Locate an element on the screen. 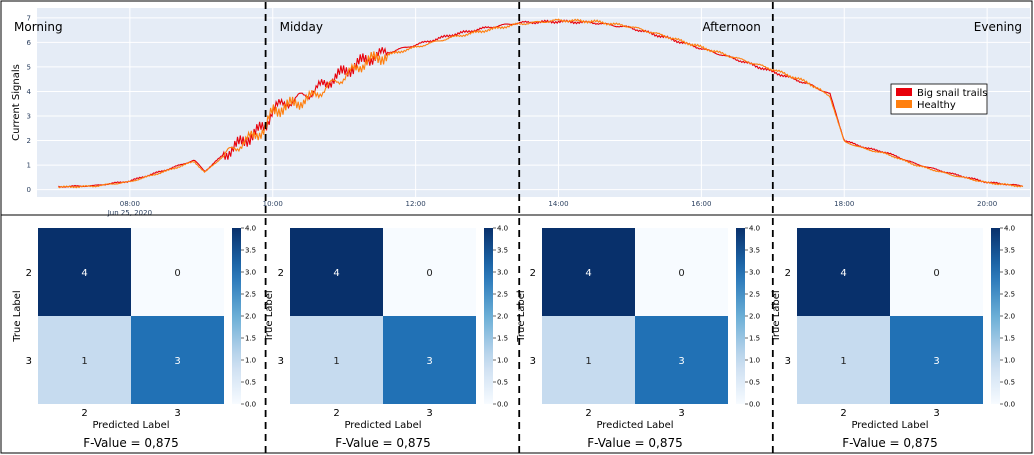 This screenshot has width=1034, height=455. col-tick-label: 3 is located at coordinates (681, 413).